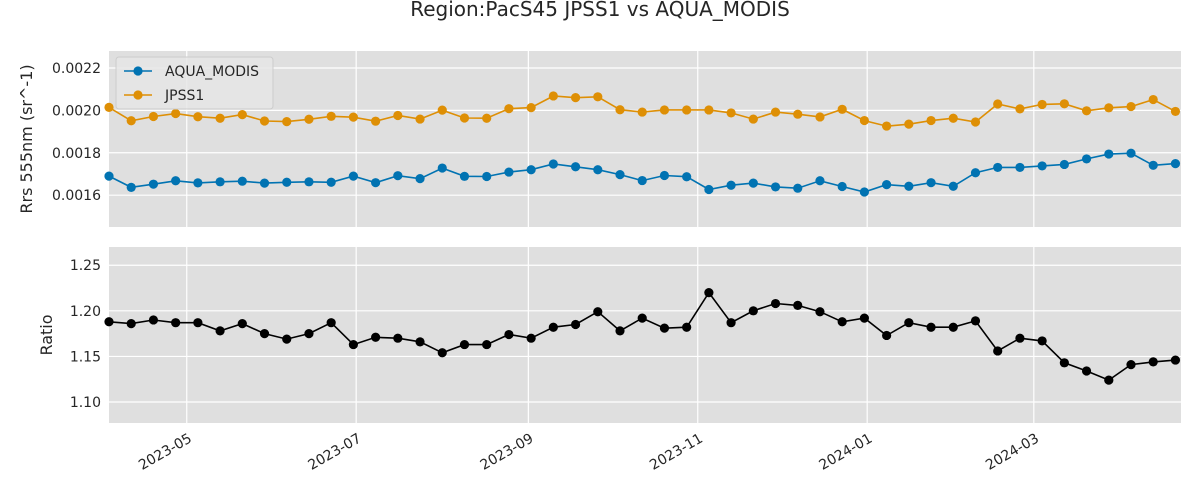 This screenshot has width=1200, height=500. What do you see at coordinates (846, 452) in the screenshot?
I see `x-tick-label: 2024-01` at bounding box center [846, 452].